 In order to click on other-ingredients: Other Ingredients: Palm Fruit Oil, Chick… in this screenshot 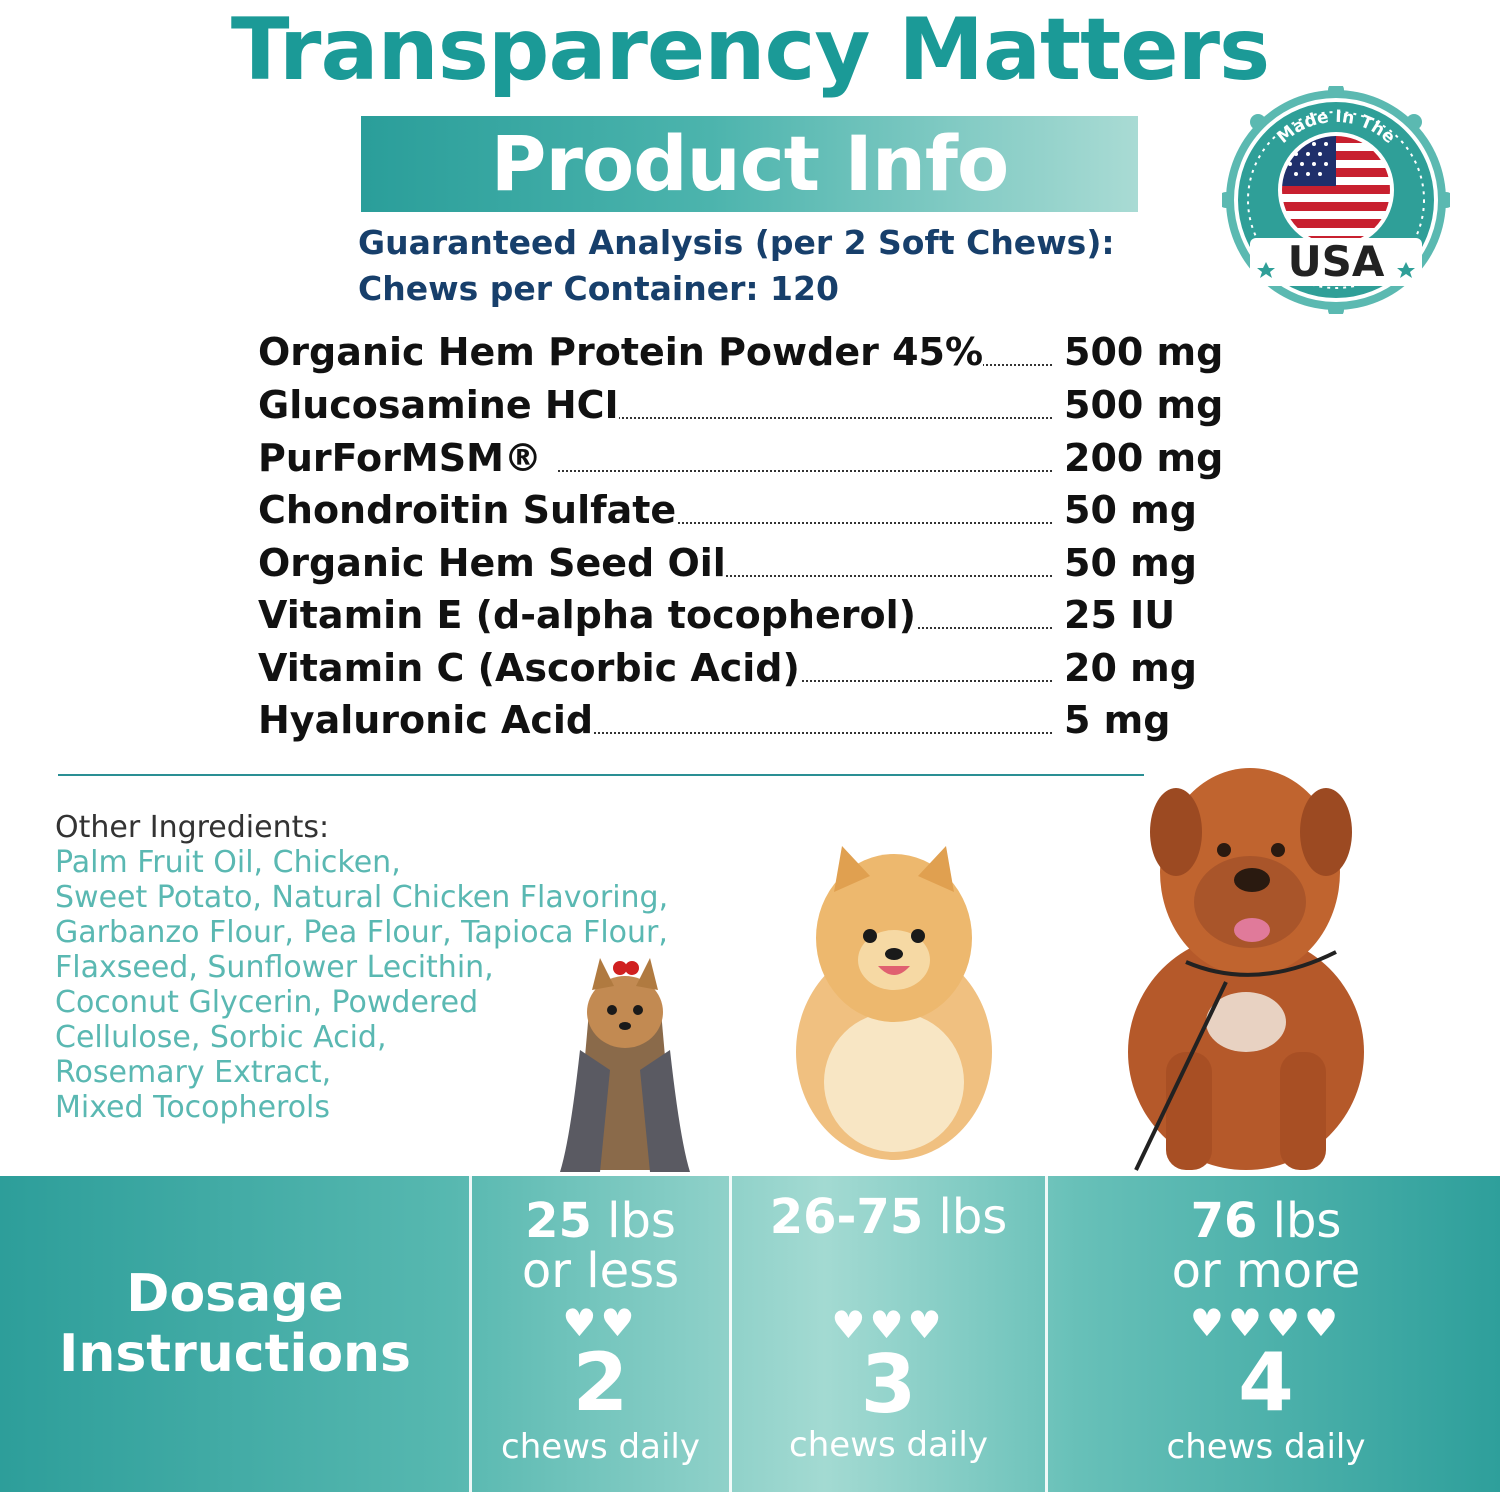, I will do `click(435, 967)`.